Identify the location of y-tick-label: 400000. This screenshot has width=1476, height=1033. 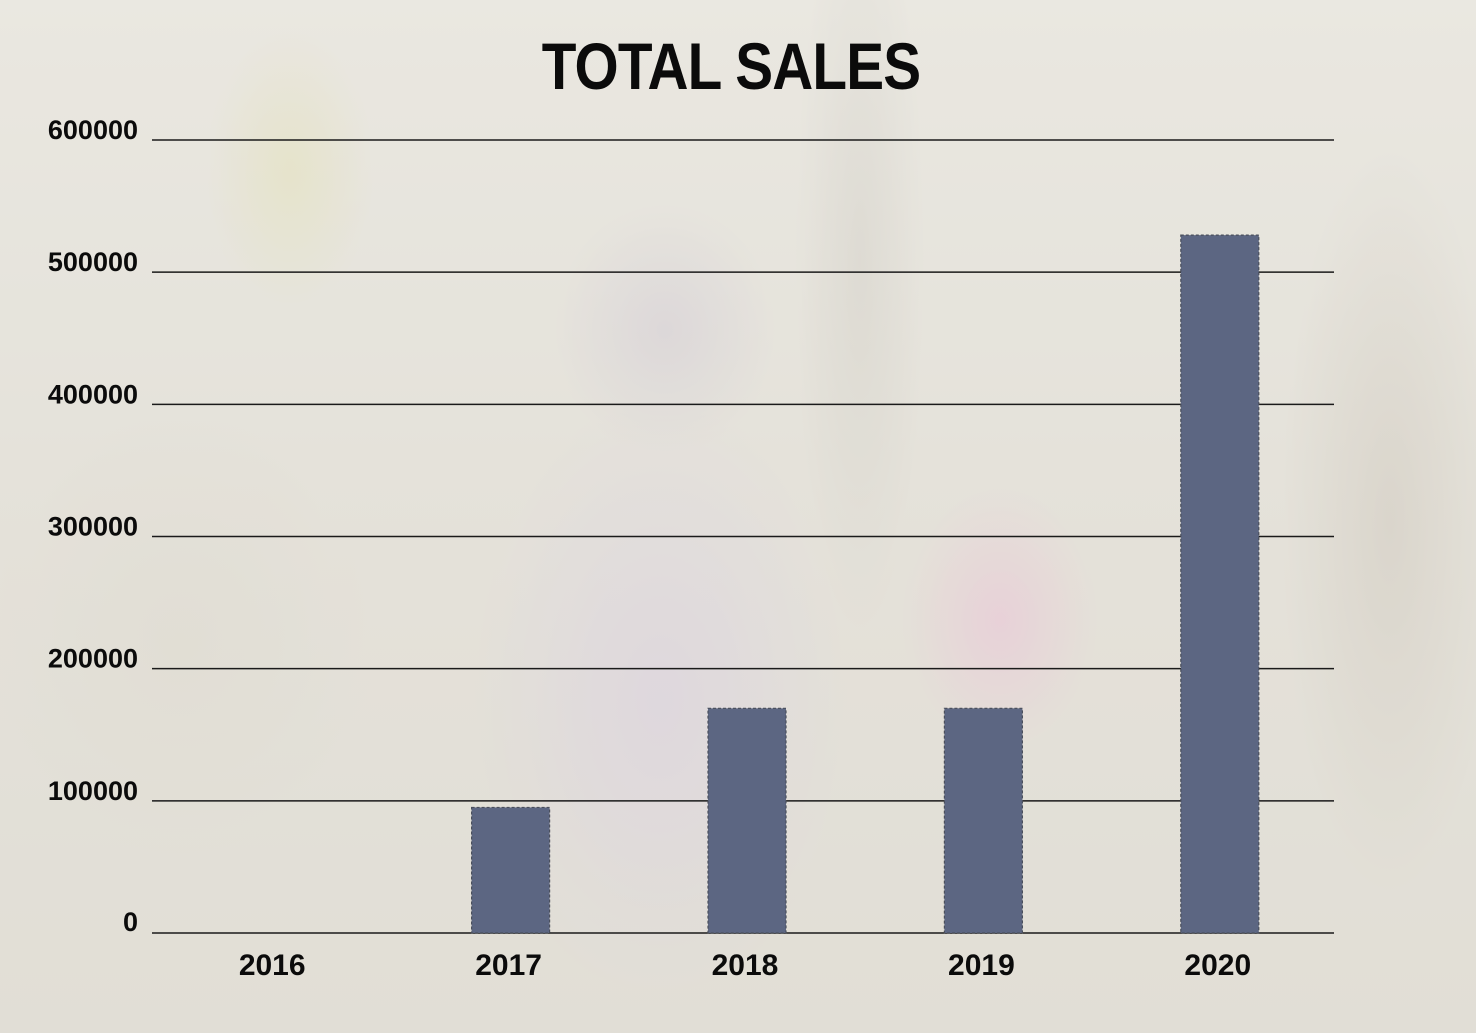
(93, 394).